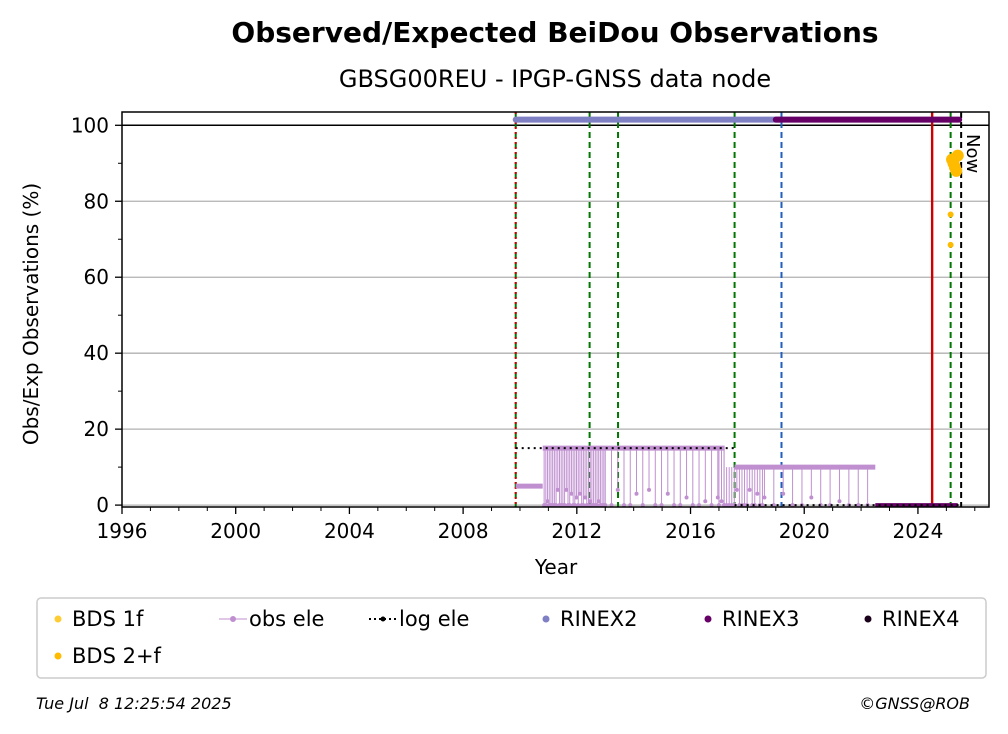 The image size is (1008, 734). I want to click on chart-title: Observed/Expected BeiDou Observations, so click(554, 32).